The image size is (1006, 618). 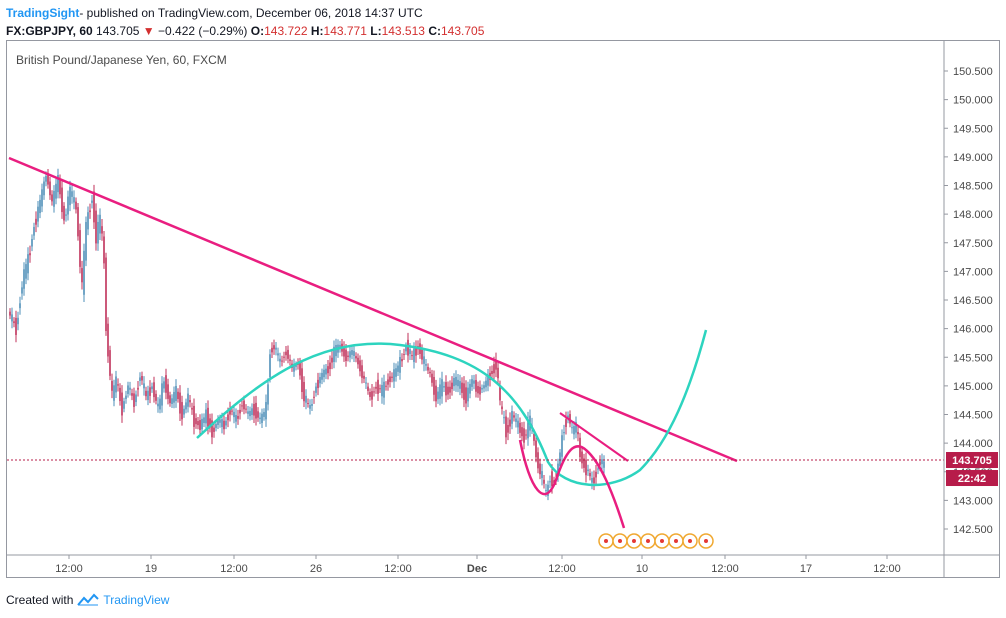 I want to click on close-value: 143.705, so click(x=462, y=31).